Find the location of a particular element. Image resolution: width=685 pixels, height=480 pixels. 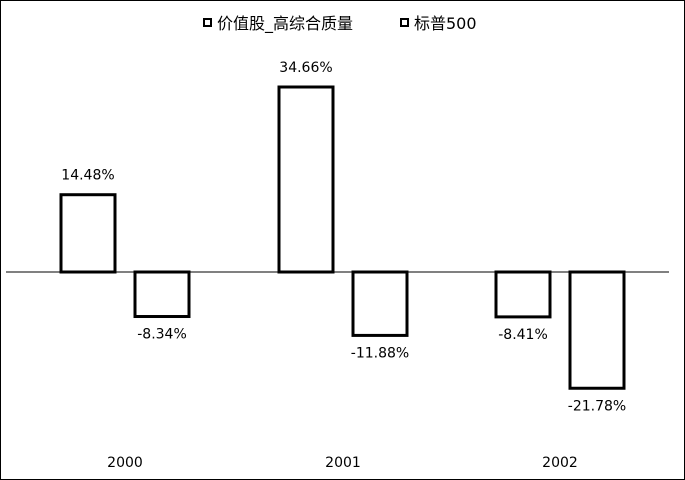

legend: 价值股_高综合质量 标普500 is located at coordinates (340, 24).